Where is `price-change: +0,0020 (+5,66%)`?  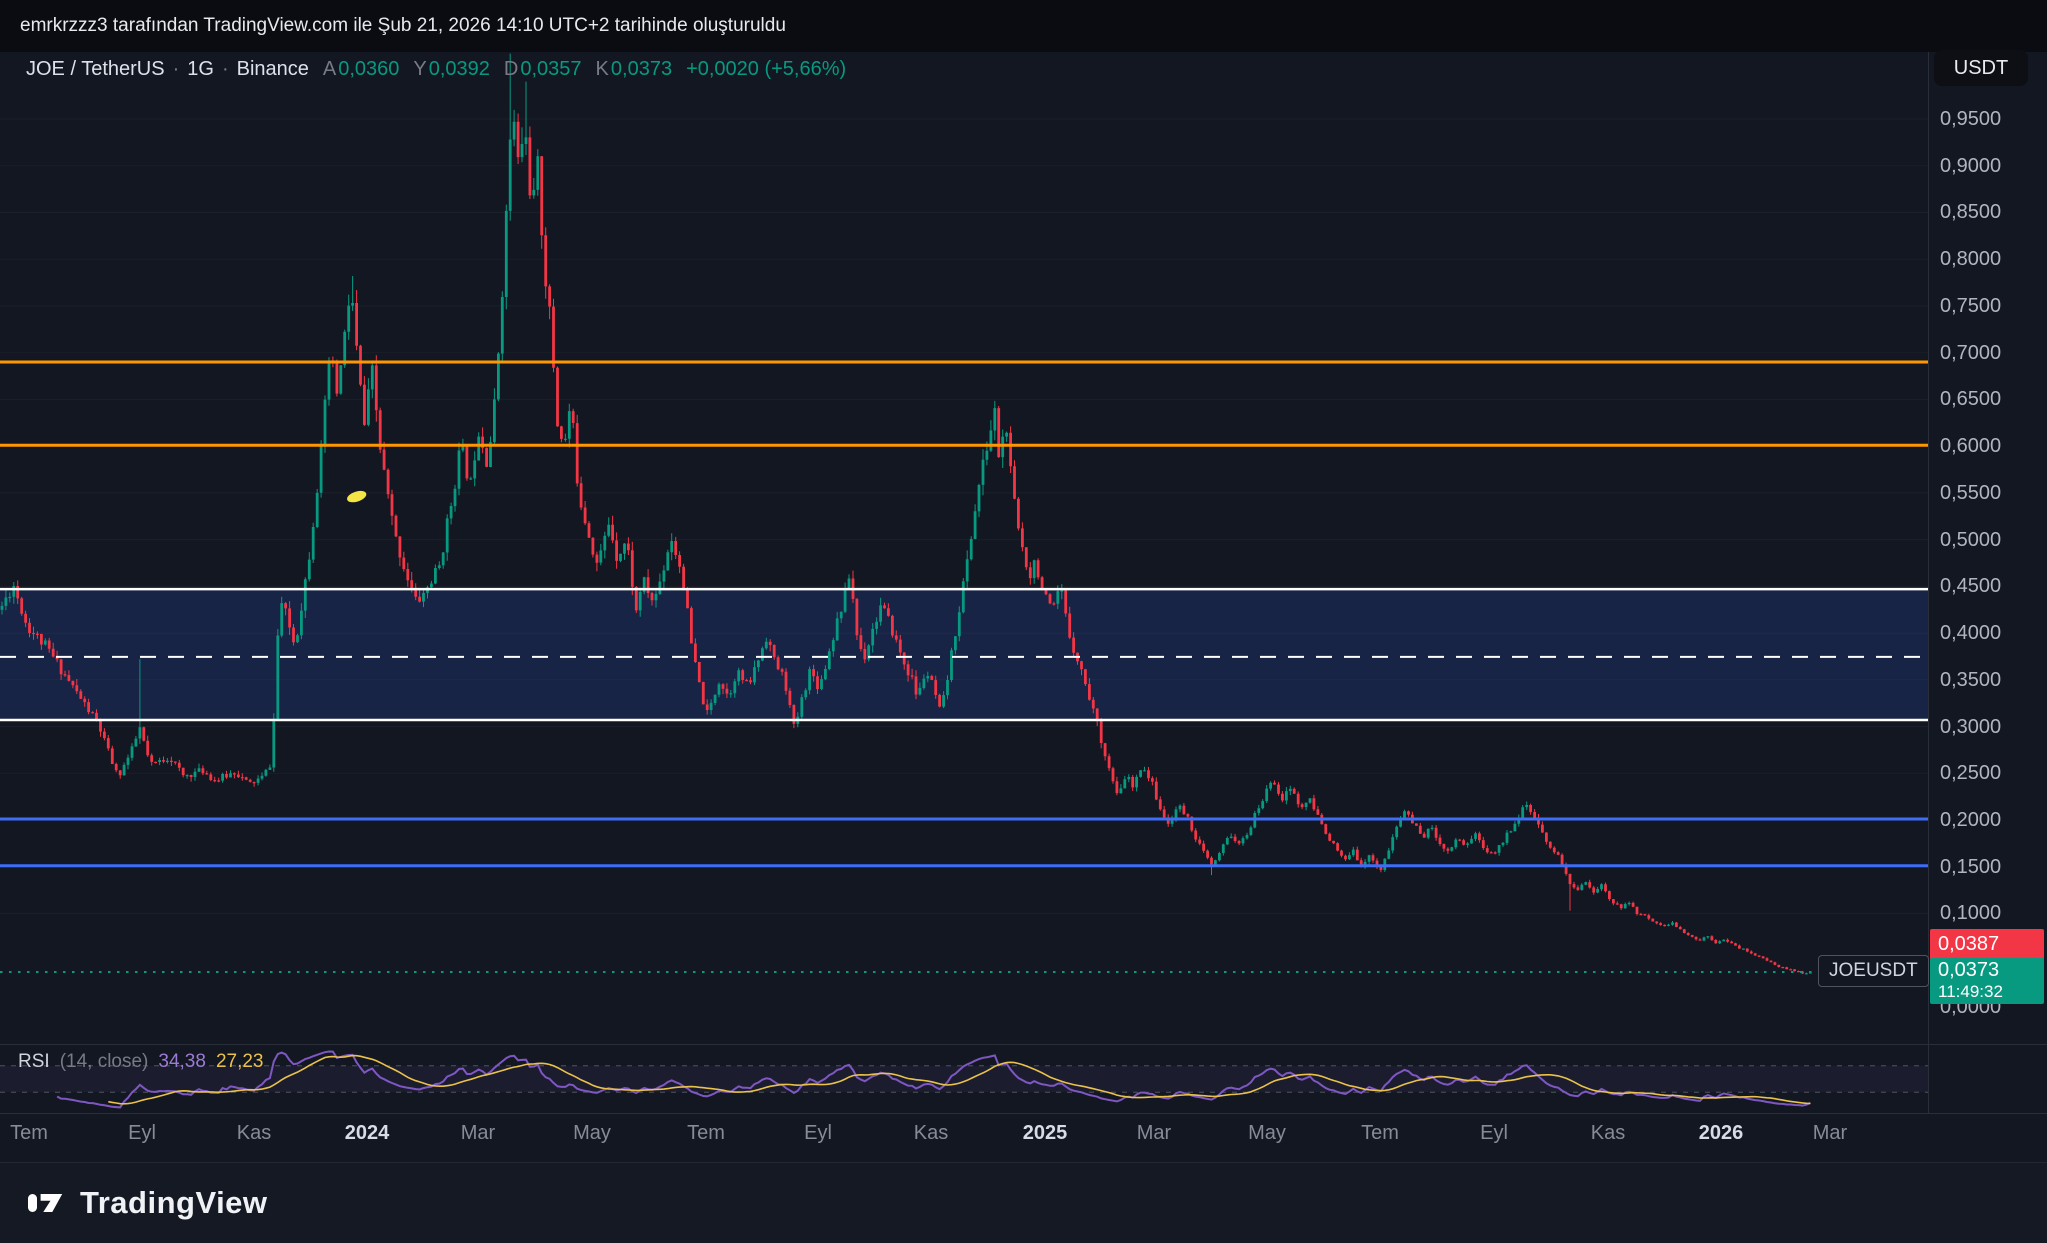
price-change: +0,0020 (+5,66%) is located at coordinates (766, 69).